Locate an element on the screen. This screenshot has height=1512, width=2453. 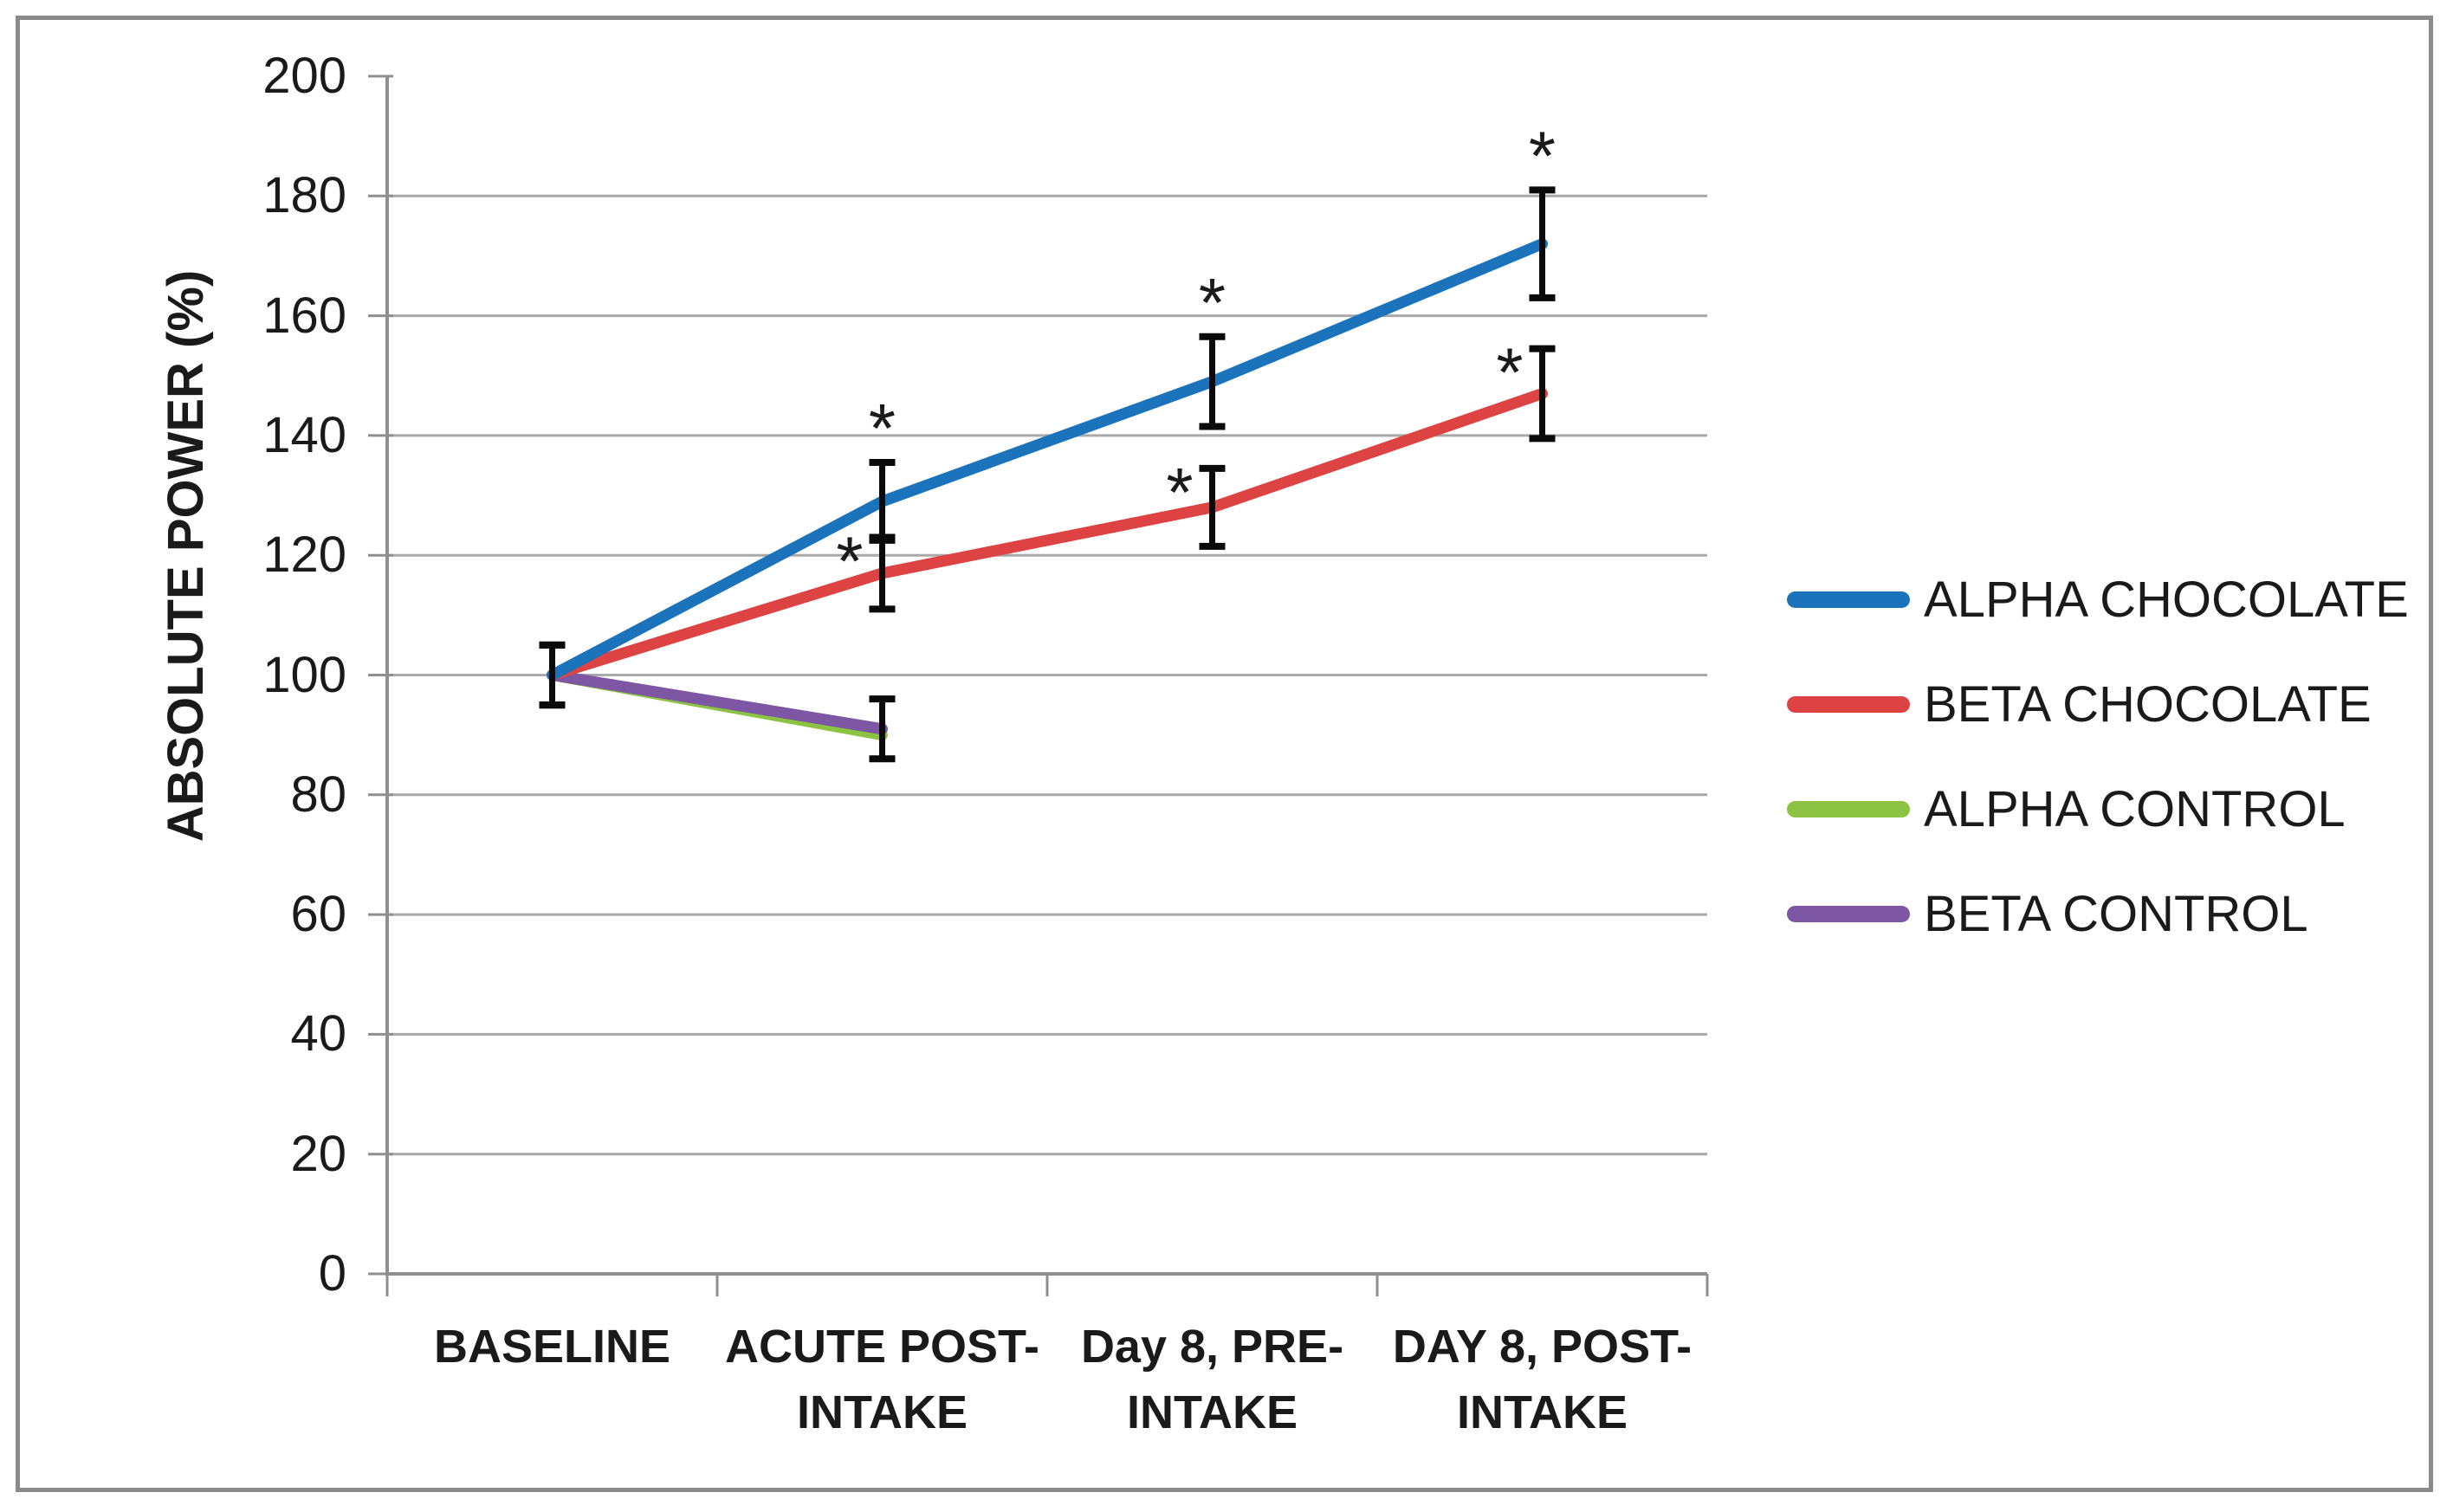
y-tick-label: 140 is located at coordinates (304, 434).